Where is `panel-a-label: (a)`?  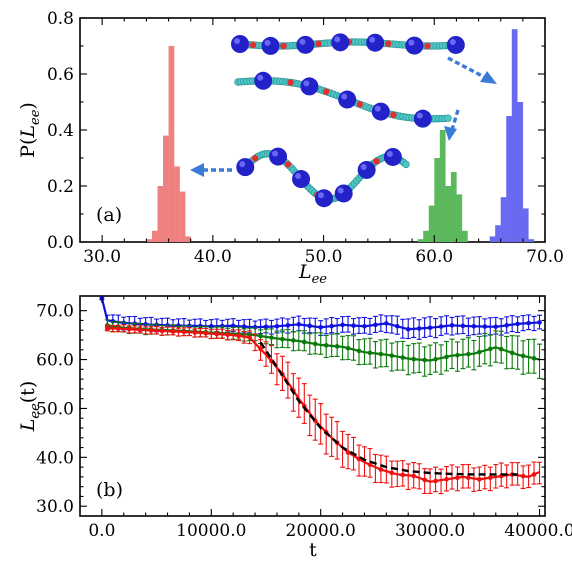
panel-a-label: (a) is located at coordinates (109, 215).